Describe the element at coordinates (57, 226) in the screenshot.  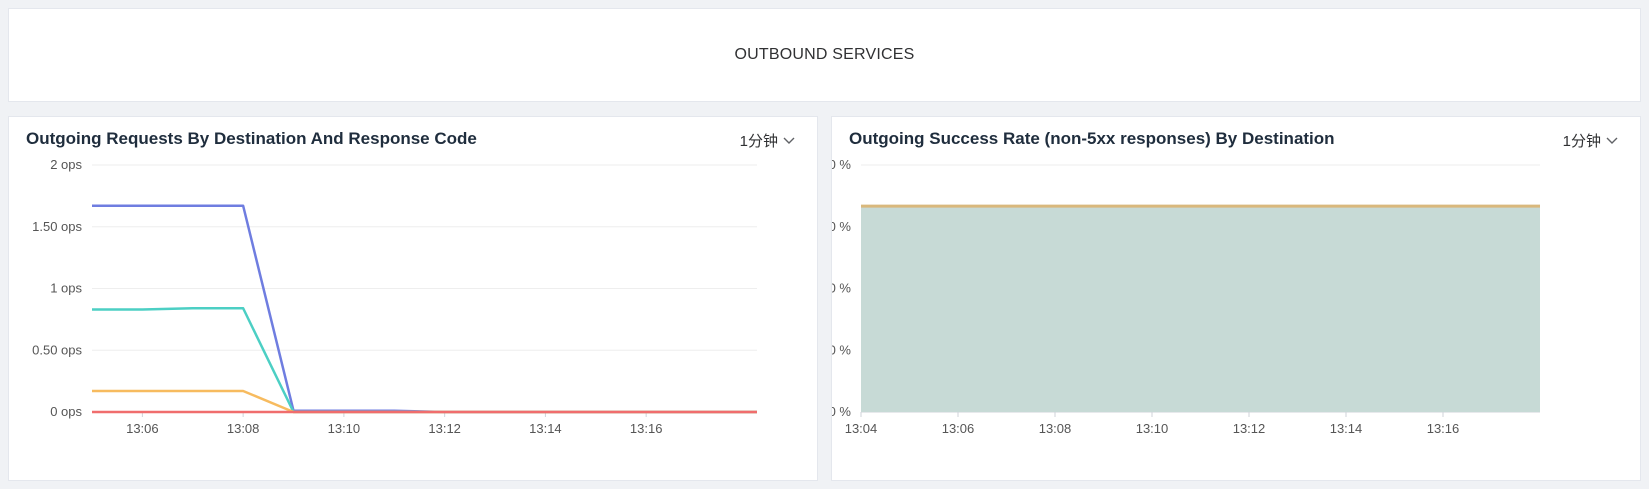
I see `y-tick-label: 1.50 ops` at that location.